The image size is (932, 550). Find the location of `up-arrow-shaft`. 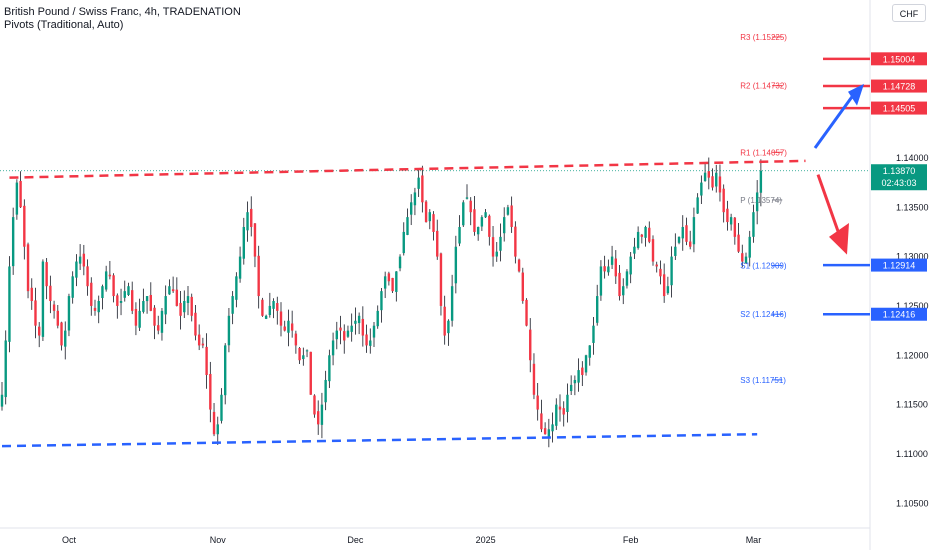

up-arrow-shaft is located at coordinates (833, 122).